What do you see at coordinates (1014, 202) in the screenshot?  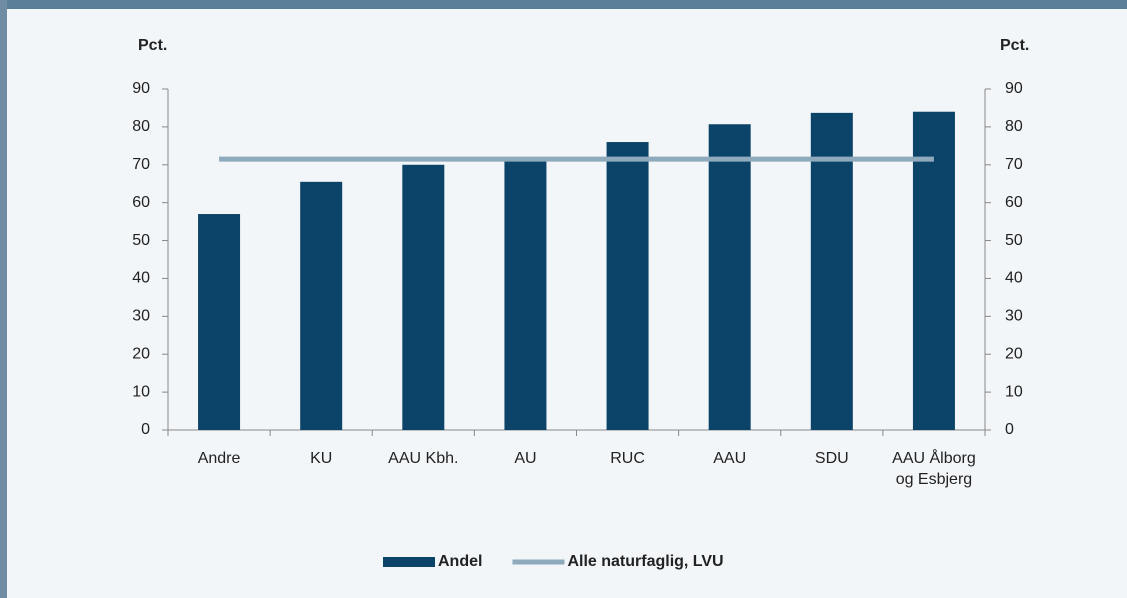 I see `y2-tick-label: 60` at bounding box center [1014, 202].